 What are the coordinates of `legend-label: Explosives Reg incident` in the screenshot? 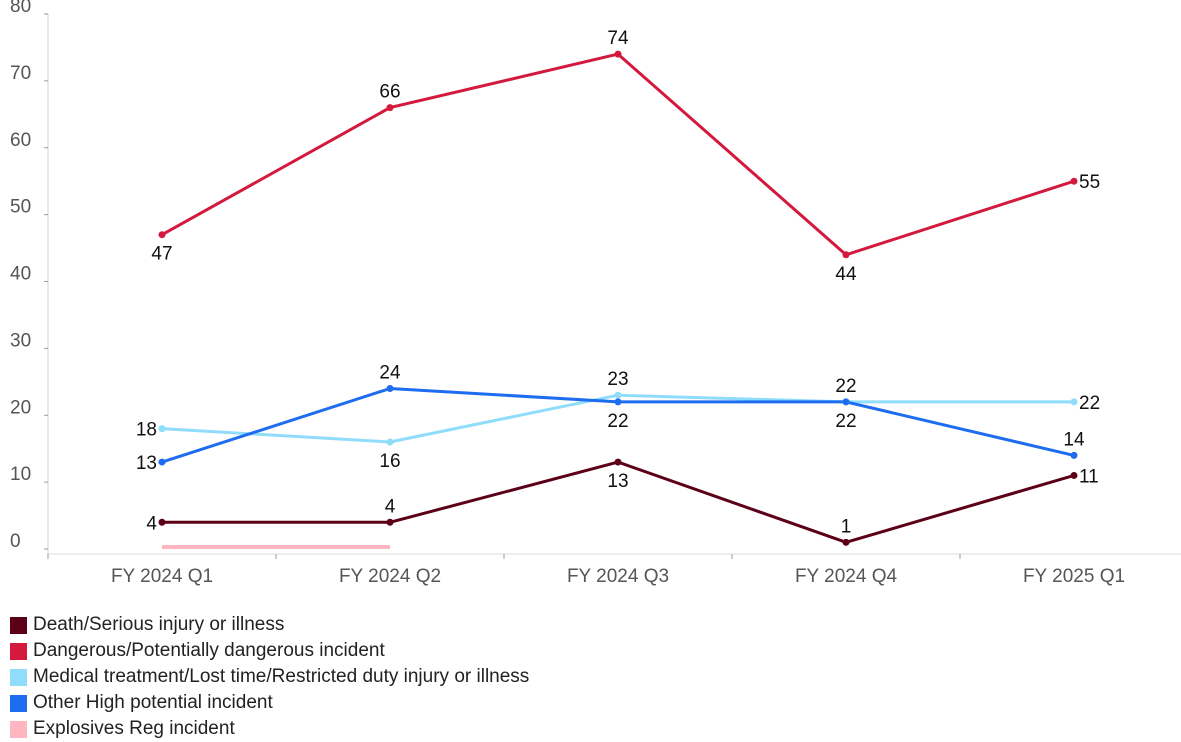 It's located at (134, 728).